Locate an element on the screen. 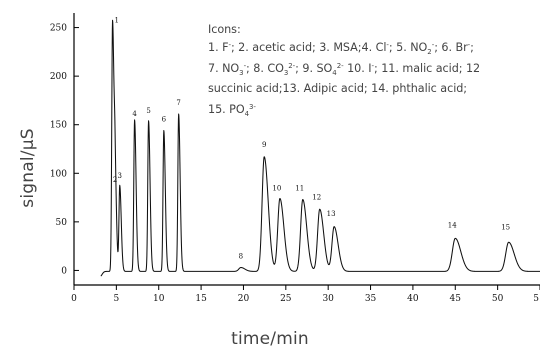 The height and width of the screenshot is (353, 540). y-tick-label: 50 is located at coordinates (62, 223).